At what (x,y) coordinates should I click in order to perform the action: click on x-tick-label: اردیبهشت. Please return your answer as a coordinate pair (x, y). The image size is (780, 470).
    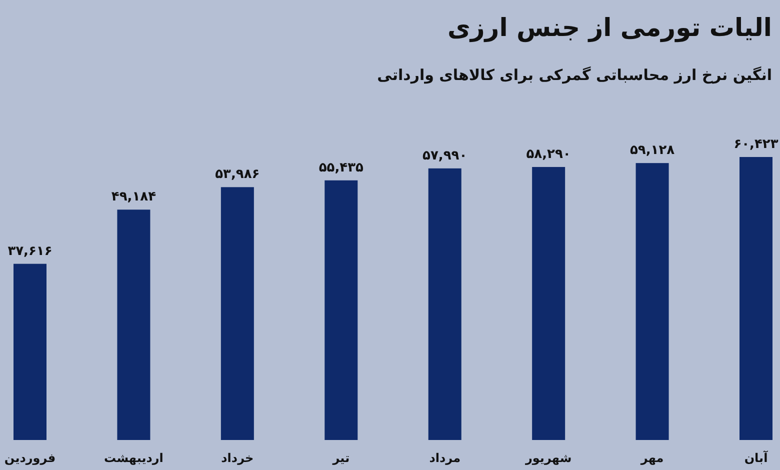
    Looking at the image, I should click on (134, 458).